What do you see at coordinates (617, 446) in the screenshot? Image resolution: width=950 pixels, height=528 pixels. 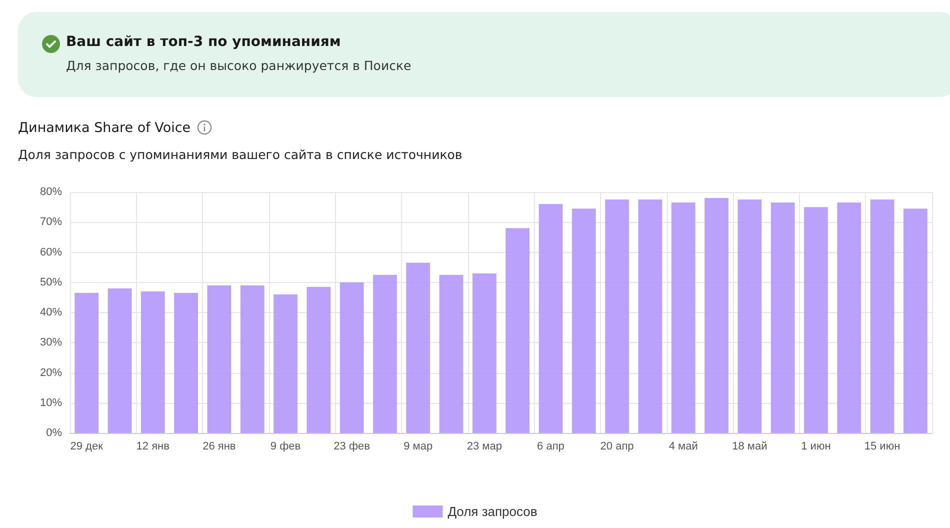 I see `x-tick-label: 20 апр` at bounding box center [617, 446].